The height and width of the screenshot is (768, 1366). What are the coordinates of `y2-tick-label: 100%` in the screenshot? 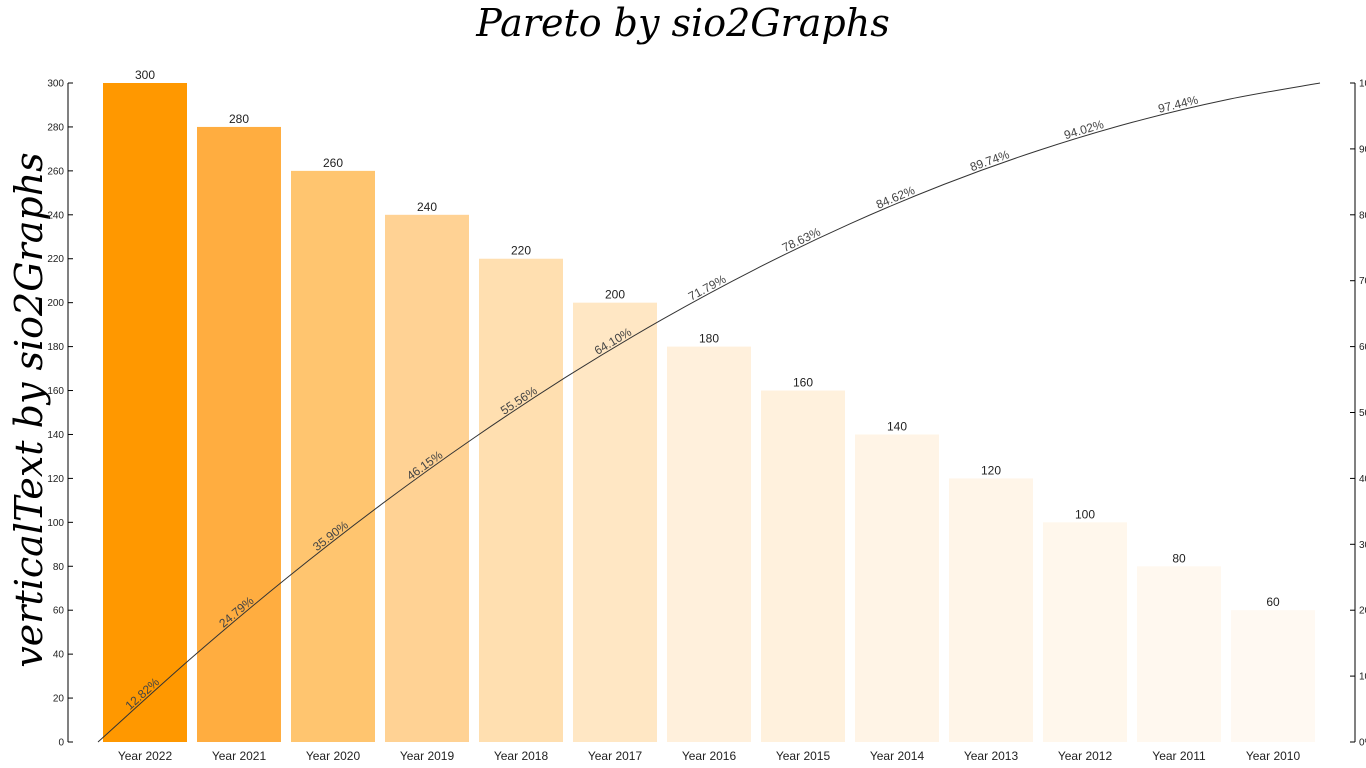 It's located at (1362, 84).